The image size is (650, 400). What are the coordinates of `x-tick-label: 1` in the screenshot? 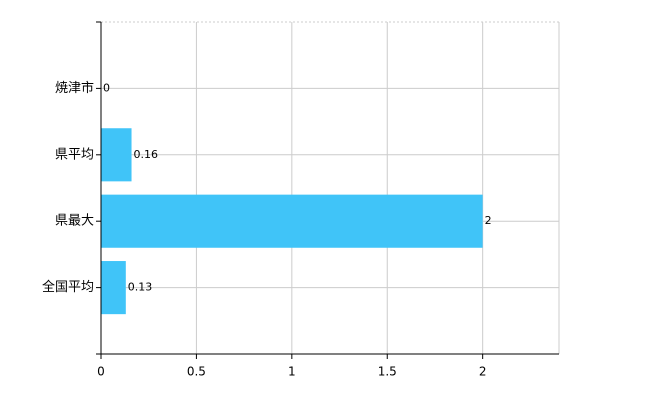 It's located at (292, 372).